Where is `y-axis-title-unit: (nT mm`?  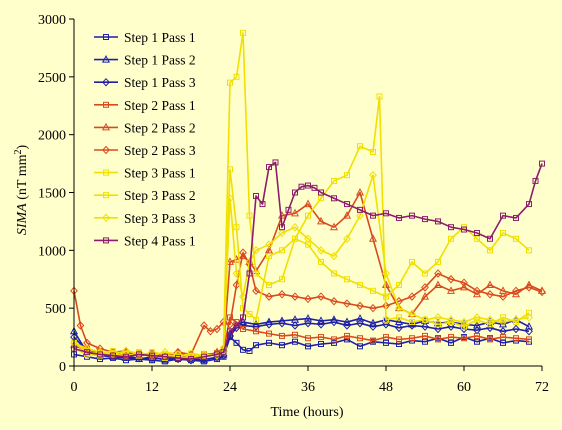 y-axis-title-unit: (nT mm is located at coordinates (22, 178).